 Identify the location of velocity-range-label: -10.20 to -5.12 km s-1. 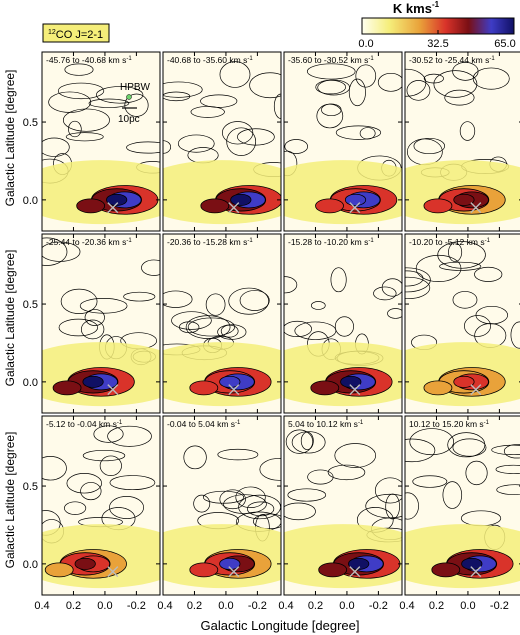
(450, 242).